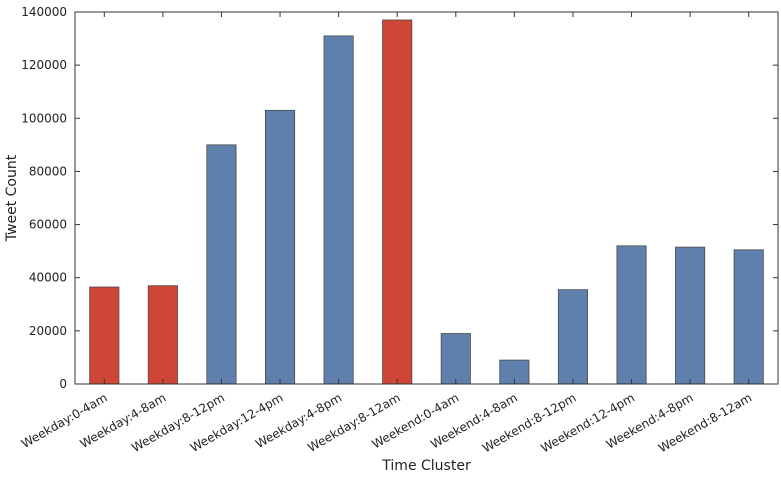 The width and height of the screenshot is (781, 482). I want to click on y-axis-title: Tweet Count, so click(12, 198).